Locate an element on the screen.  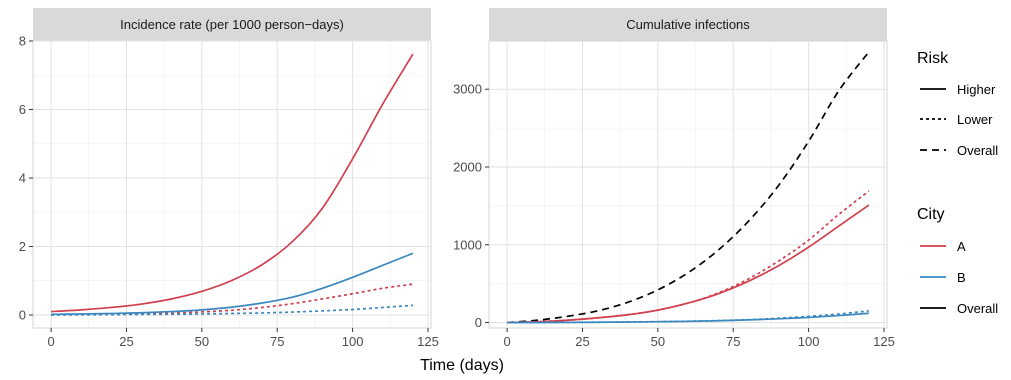
legend-label-lower: Lower is located at coordinates (975, 119).